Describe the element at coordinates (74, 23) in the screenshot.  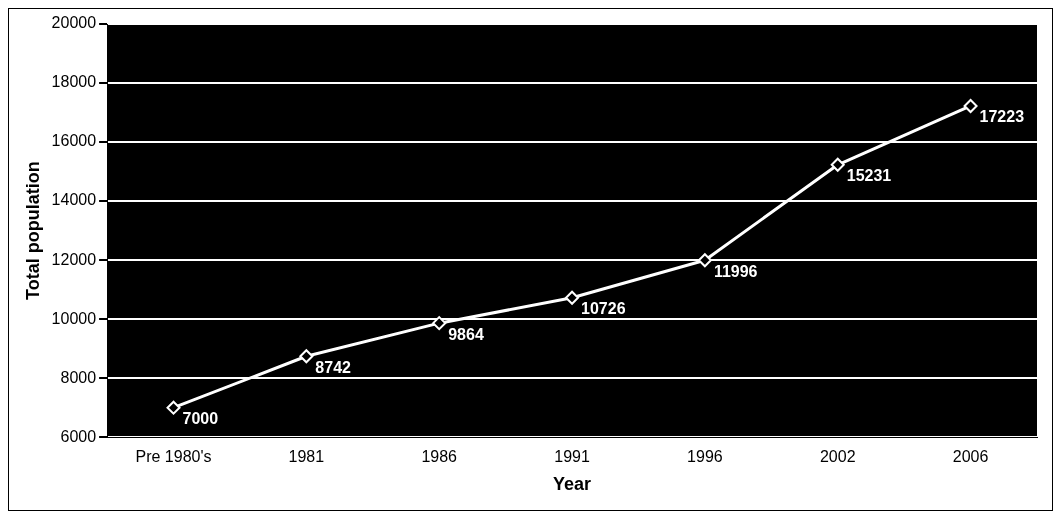
I see `y-tick-label: 20000` at that location.